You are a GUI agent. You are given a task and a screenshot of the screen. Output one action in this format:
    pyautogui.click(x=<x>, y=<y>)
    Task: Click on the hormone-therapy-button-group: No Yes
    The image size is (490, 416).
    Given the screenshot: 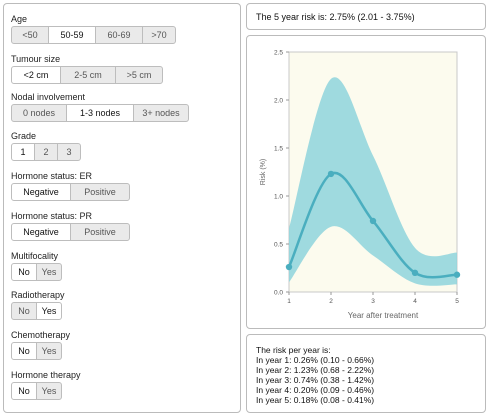 What is the action you would take?
    pyautogui.click(x=36, y=391)
    